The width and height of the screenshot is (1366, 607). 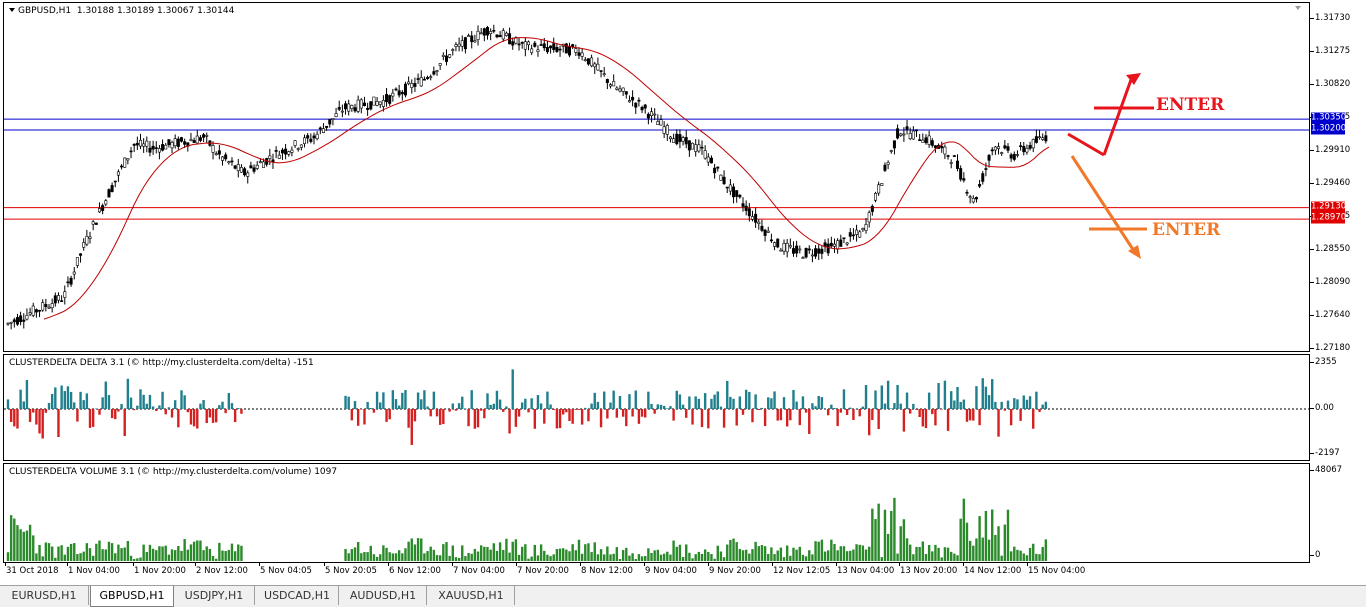 I want to click on time-axis-label: 7 Nov 04:00, so click(x=479, y=571).